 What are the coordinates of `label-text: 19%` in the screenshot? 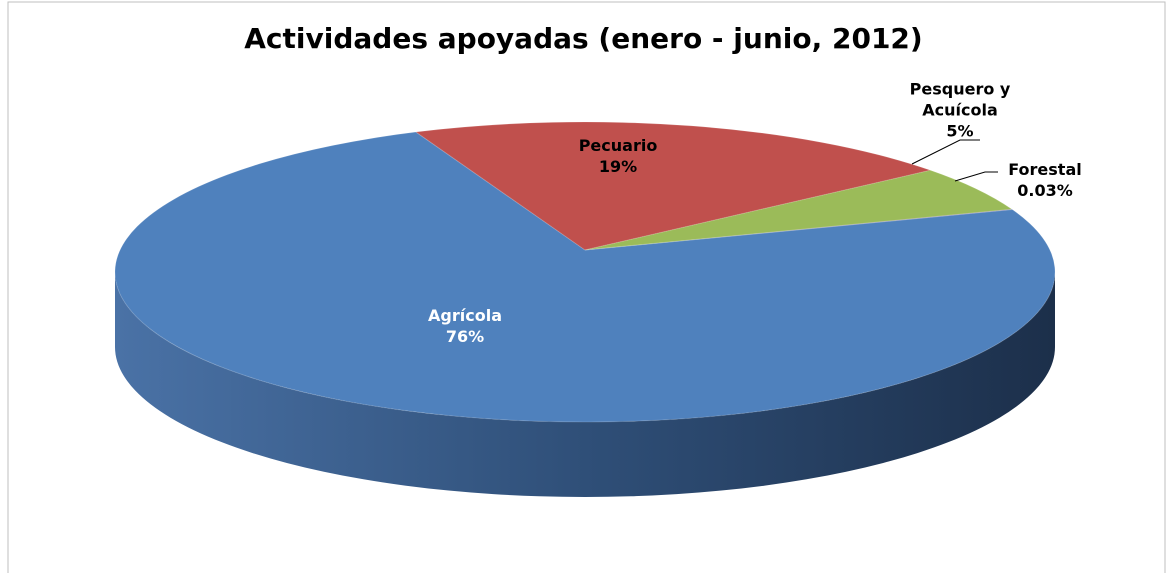 It's located at (618, 166).